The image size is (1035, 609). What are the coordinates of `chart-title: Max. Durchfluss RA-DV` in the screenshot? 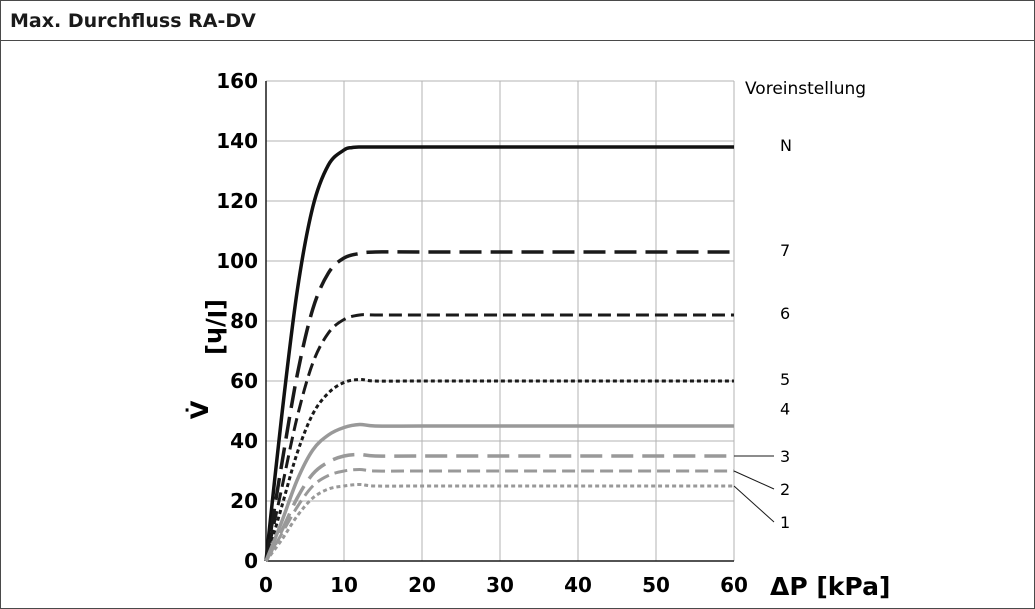 It's located at (133, 21).